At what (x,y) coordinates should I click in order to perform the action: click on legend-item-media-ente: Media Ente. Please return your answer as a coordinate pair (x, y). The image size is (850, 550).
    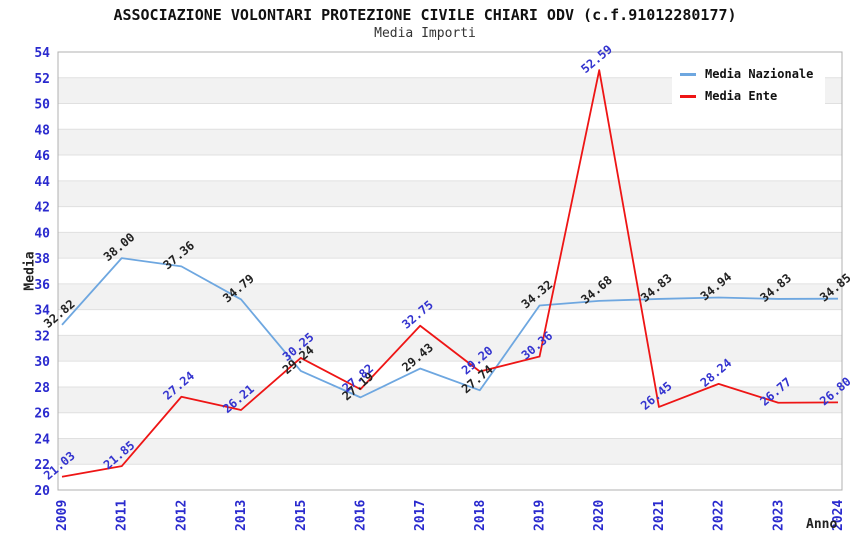
    Looking at the image, I should click on (746, 96).